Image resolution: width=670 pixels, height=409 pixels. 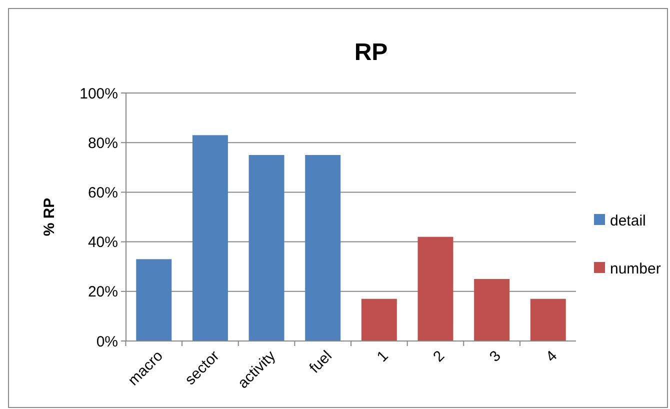 What do you see at coordinates (103, 193) in the screenshot?
I see `y-tick-label: 60%` at bounding box center [103, 193].